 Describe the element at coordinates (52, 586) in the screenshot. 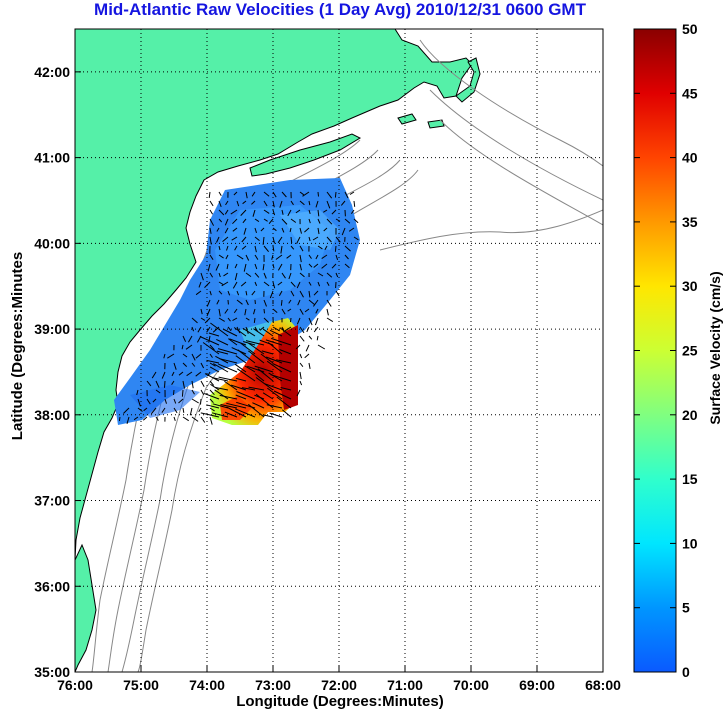

I see `y-tick-label: 36:00` at that location.